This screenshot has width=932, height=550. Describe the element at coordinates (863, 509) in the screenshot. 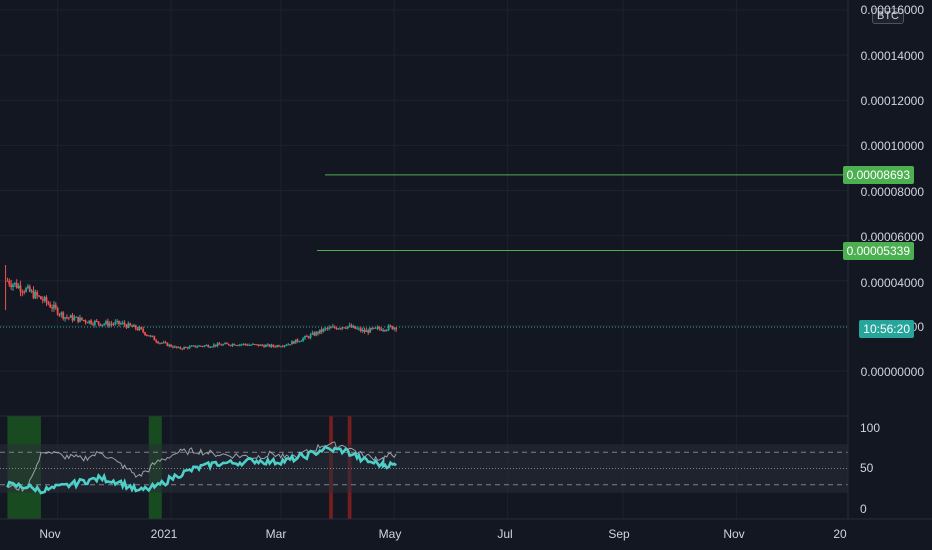

I see `rsi-tick-label: 0` at that location.